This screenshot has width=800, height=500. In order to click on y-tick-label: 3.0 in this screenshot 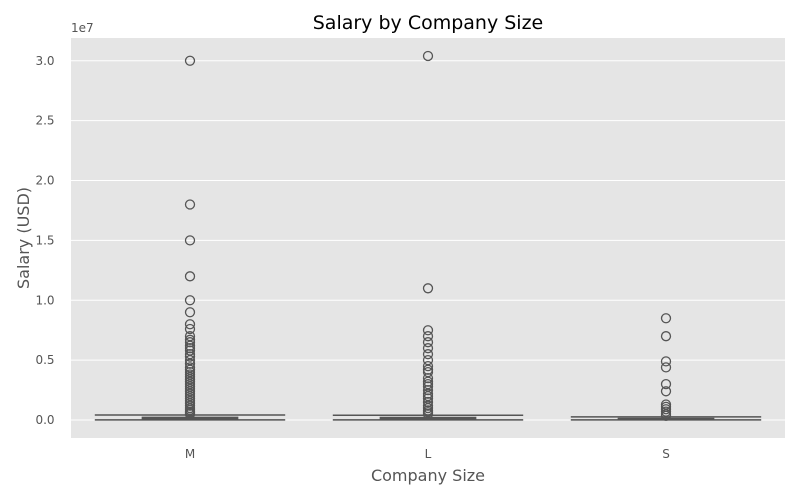, I will do `click(44, 61)`.